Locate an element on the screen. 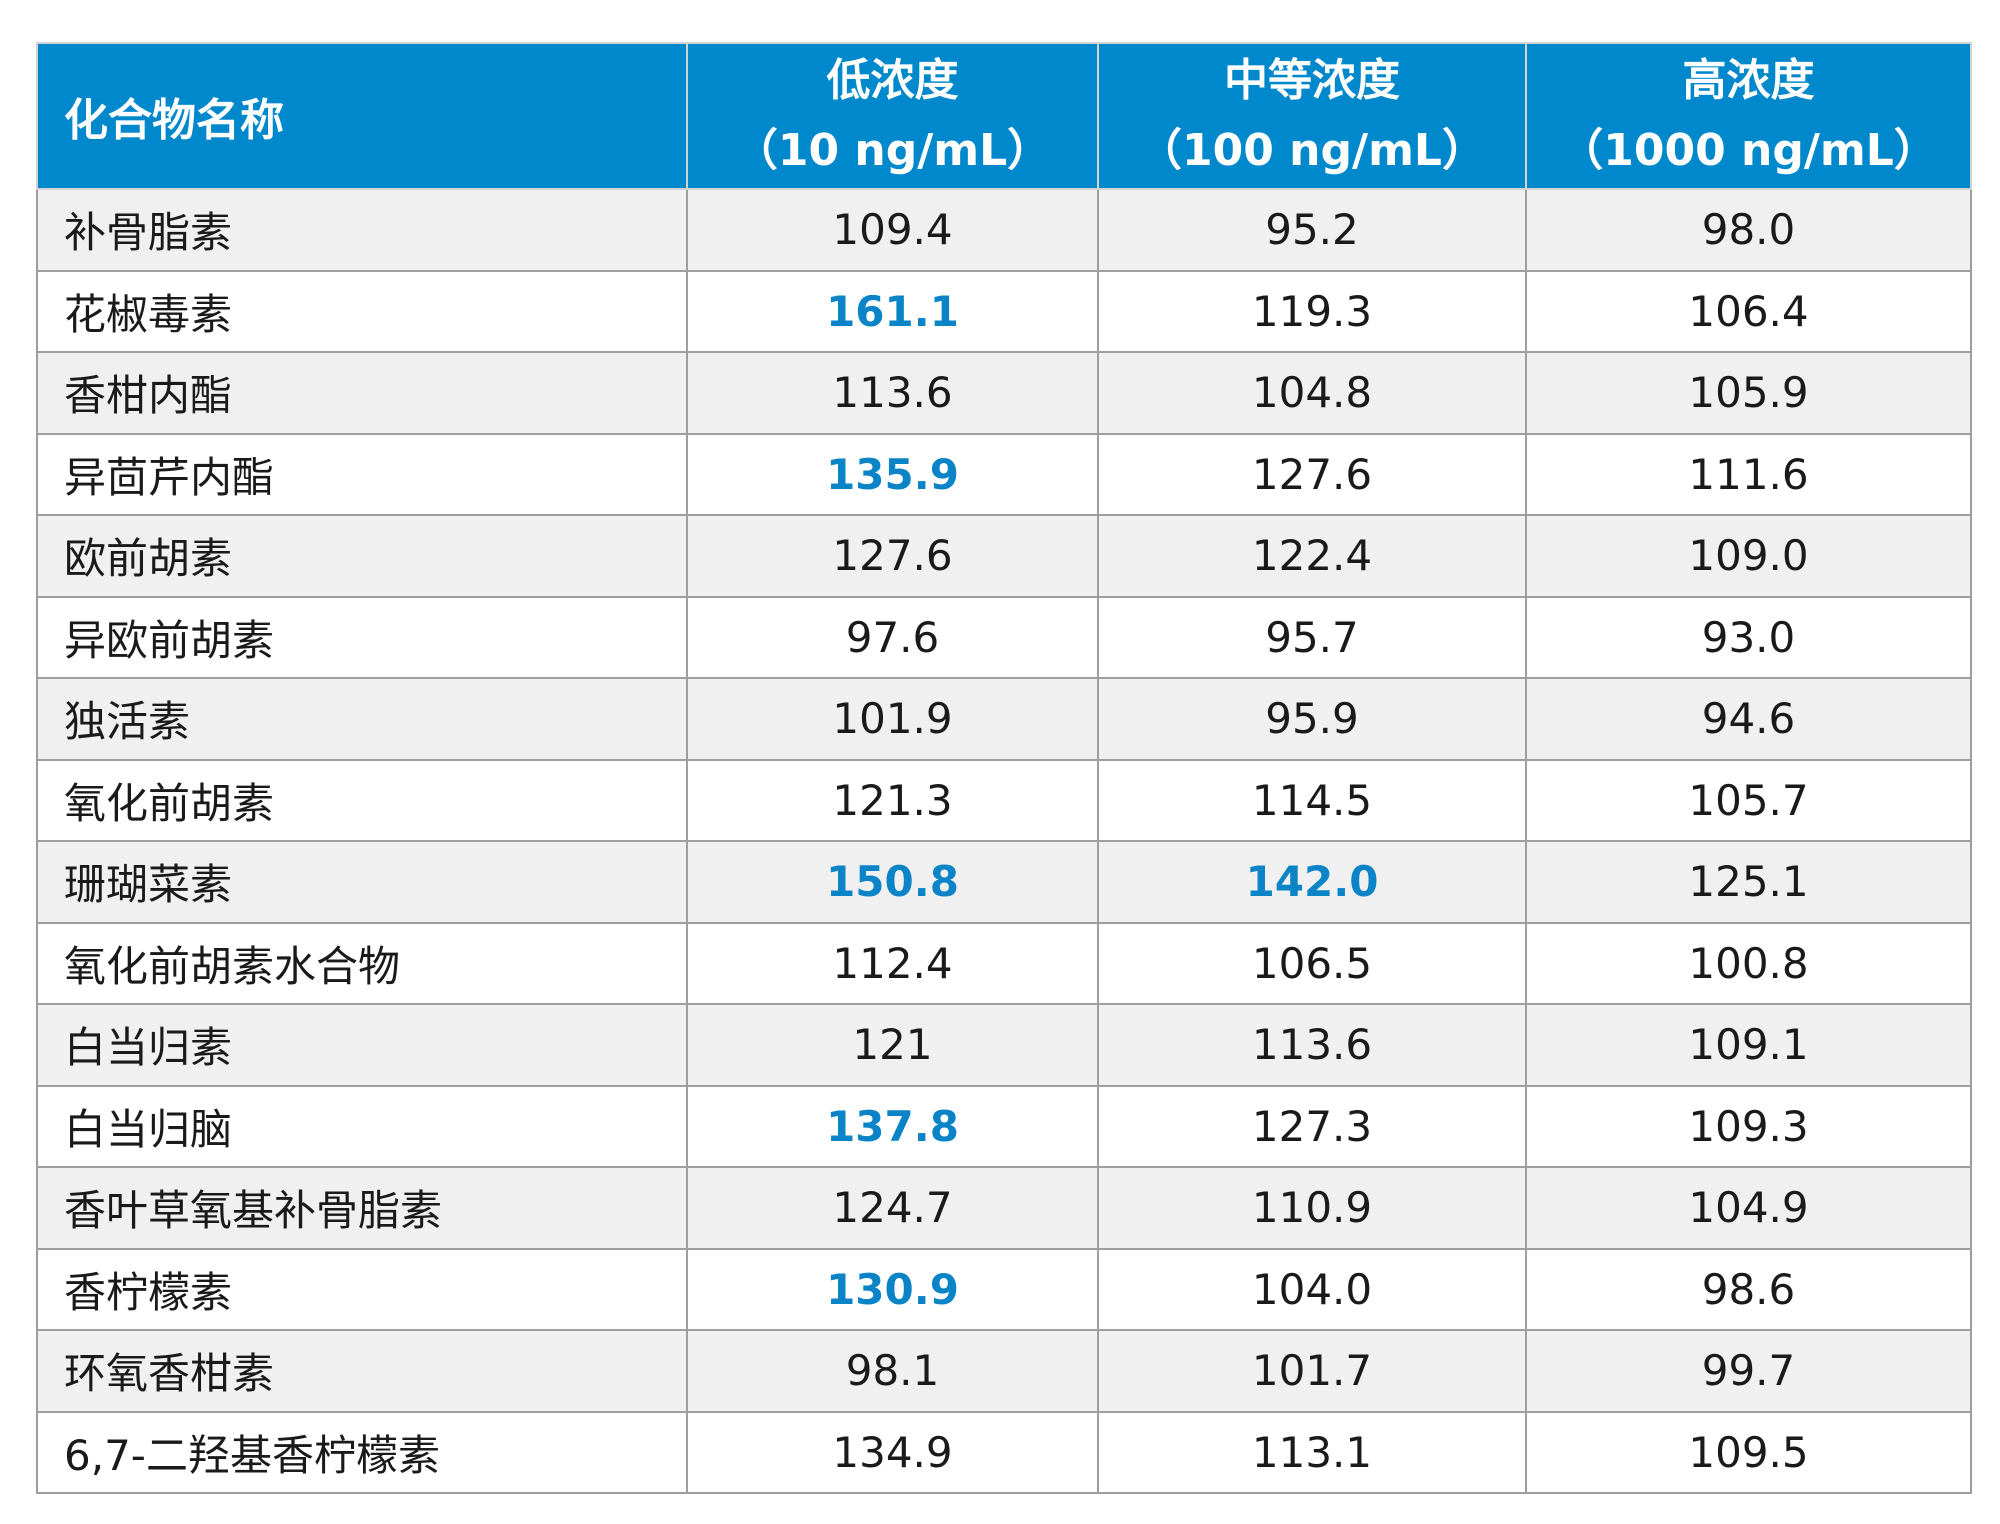 The image size is (2000, 1524). compound-name-cell: 花椒毒素 is located at coordinates (362, 311).